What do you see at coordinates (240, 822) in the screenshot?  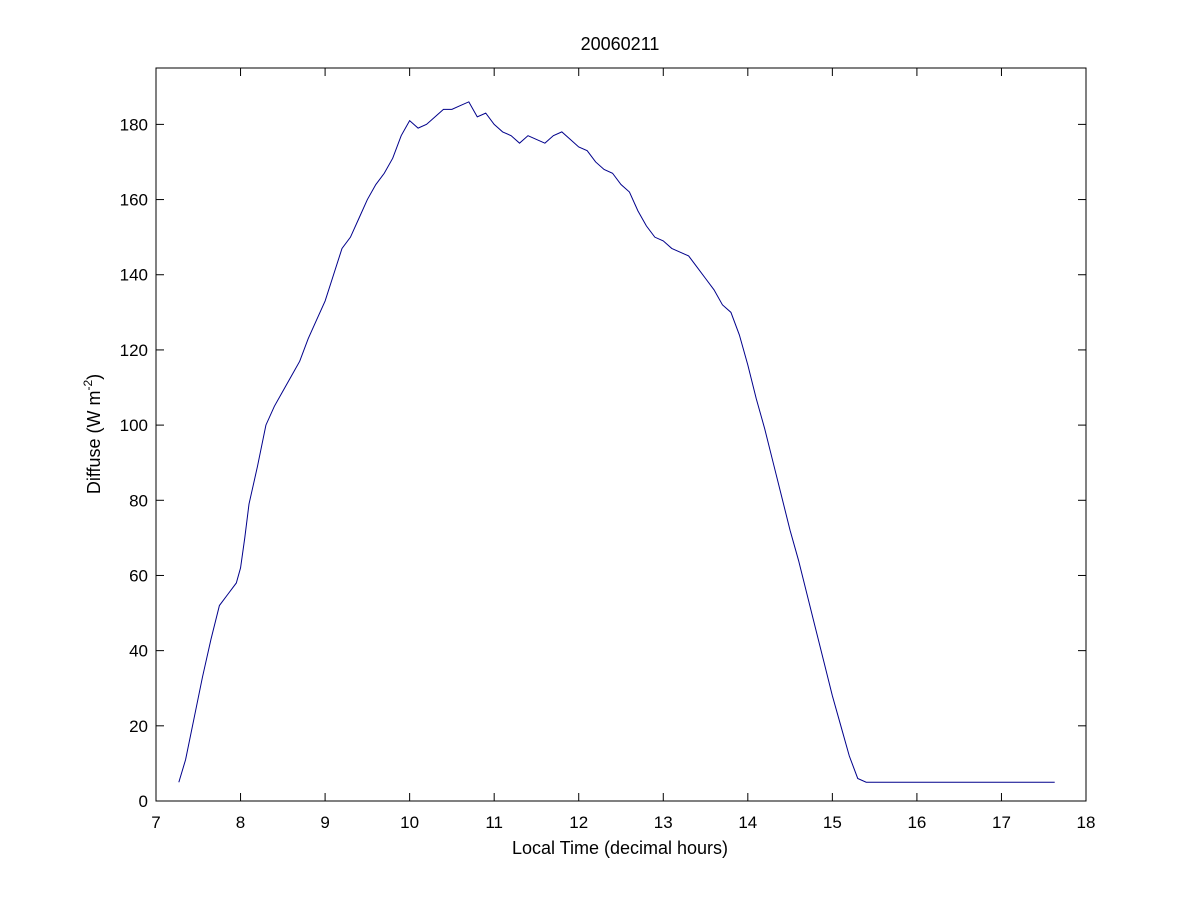 I see `x-tick-label: 8` at bounding box center [240, 822].